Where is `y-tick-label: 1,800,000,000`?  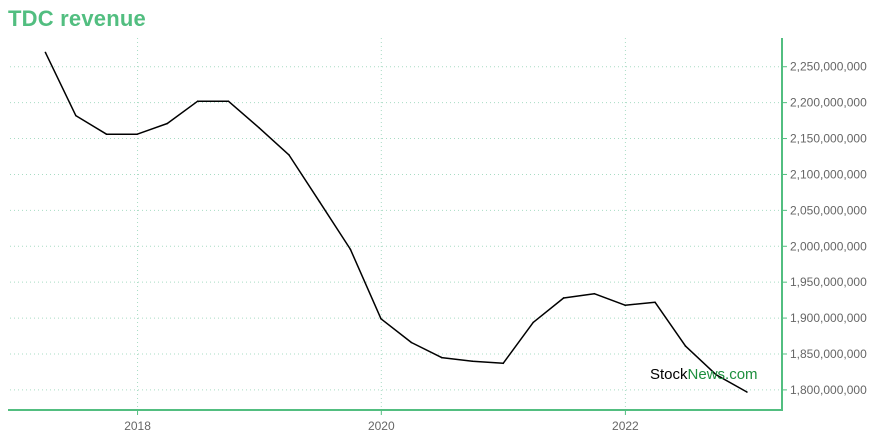 y-tick-label: 1,800,000,000 is located at coordinates (828, 390).